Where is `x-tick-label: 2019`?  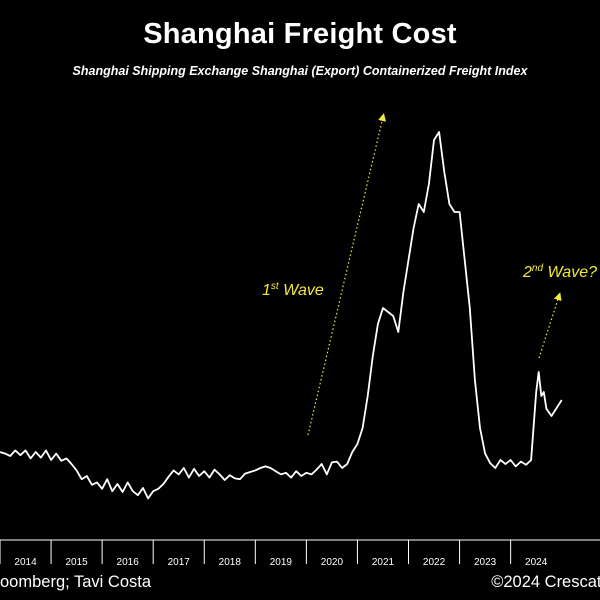
x-tick-label: 2019 is located at coordinates (281, 562).